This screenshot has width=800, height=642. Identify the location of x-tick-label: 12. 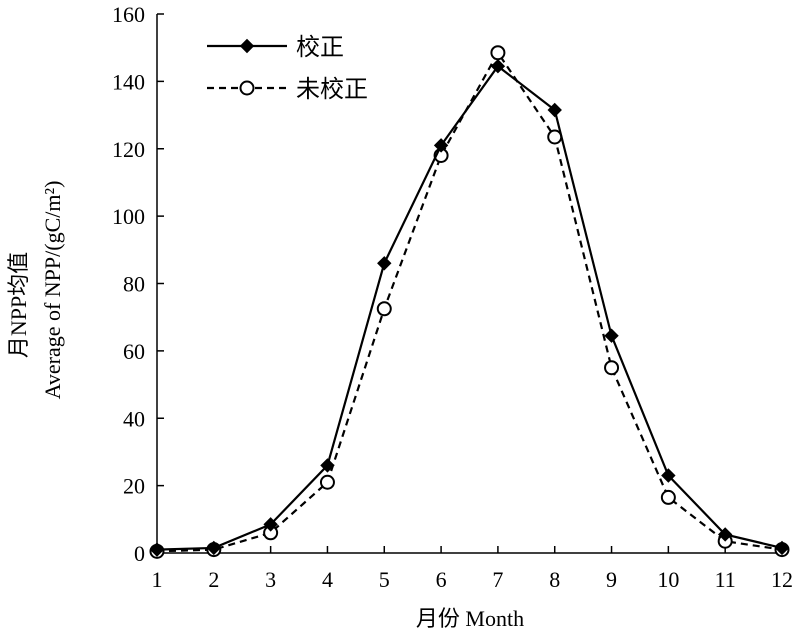
(782, 579).